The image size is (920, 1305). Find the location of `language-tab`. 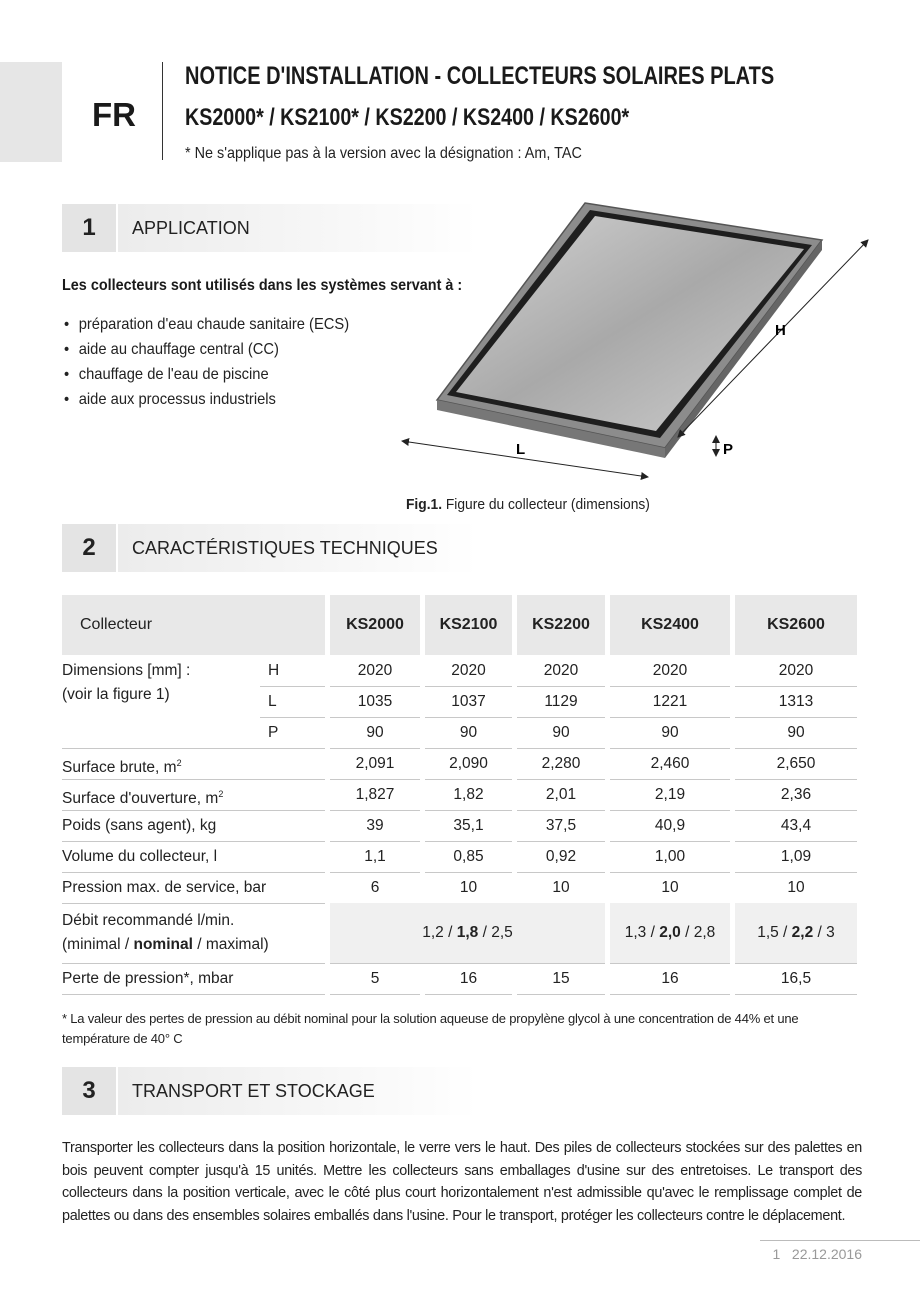

language-tab is located at coordinates (31, 112).